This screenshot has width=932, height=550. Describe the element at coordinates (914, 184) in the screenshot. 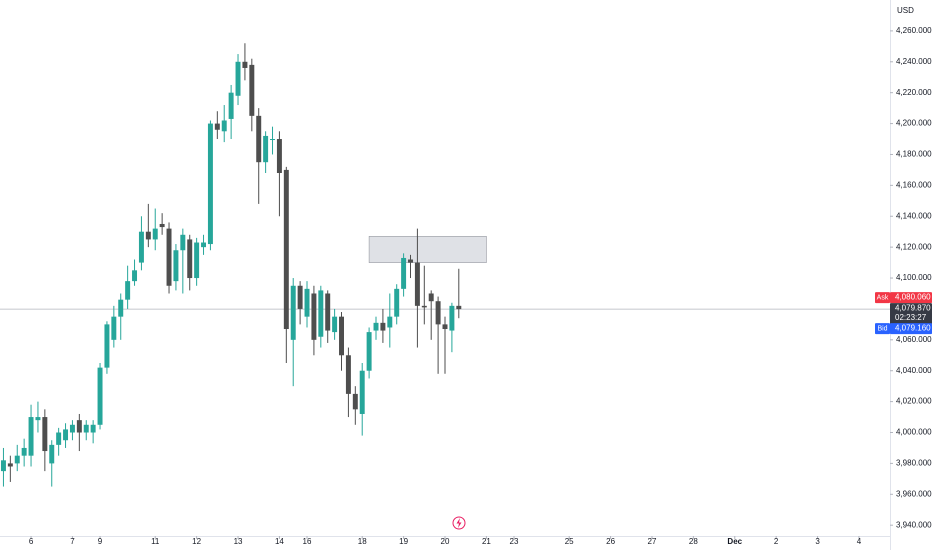

I see `y-tick-label: 4,160.000` at that location.